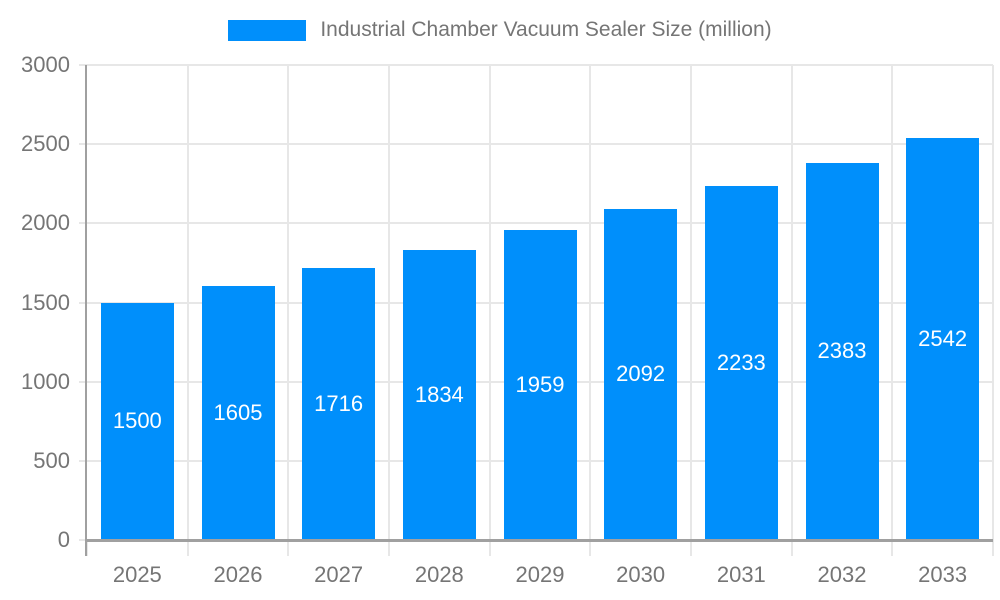 Image resolution: width=1000 pixels, height=600 pixels. Describe the element at coordinates (267, 30) in the screenshot. I see `legend-swatch-icon` at that location.